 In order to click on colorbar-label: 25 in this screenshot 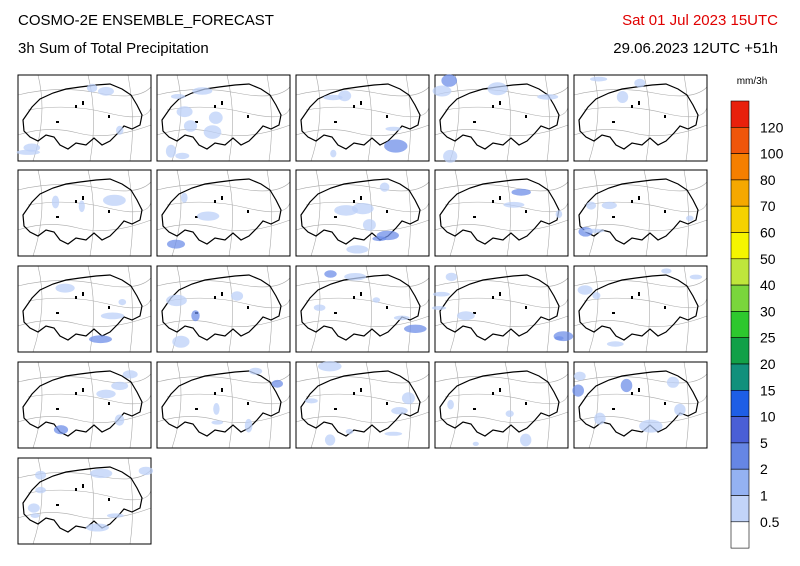, I will do `click(768, 338)`.